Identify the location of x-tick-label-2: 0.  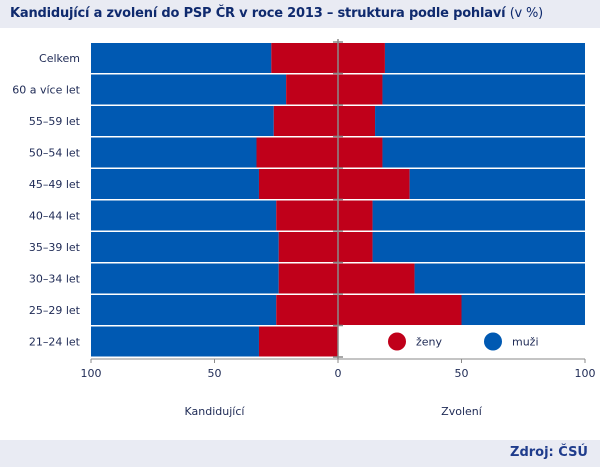
(338, 373).